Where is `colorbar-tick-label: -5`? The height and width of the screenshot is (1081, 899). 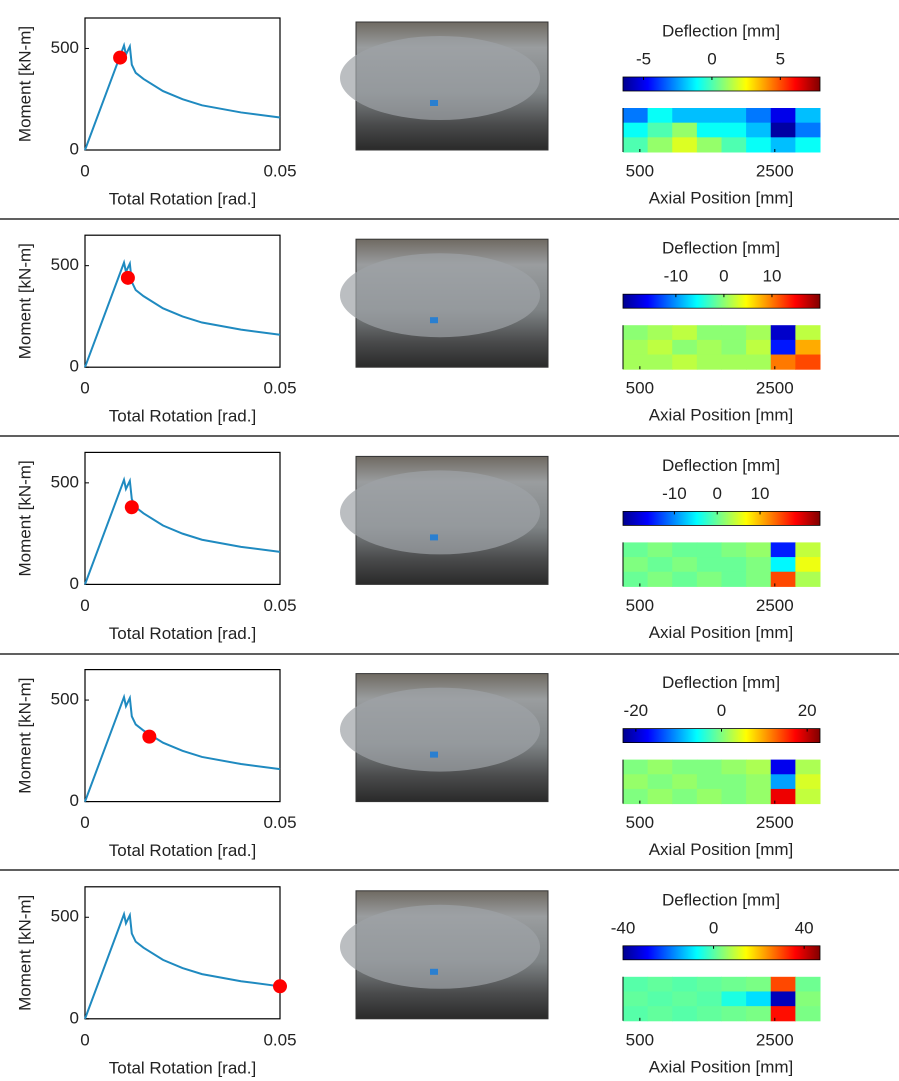
colorbar-tick-label: -5 is located at coordinates (643, 58).